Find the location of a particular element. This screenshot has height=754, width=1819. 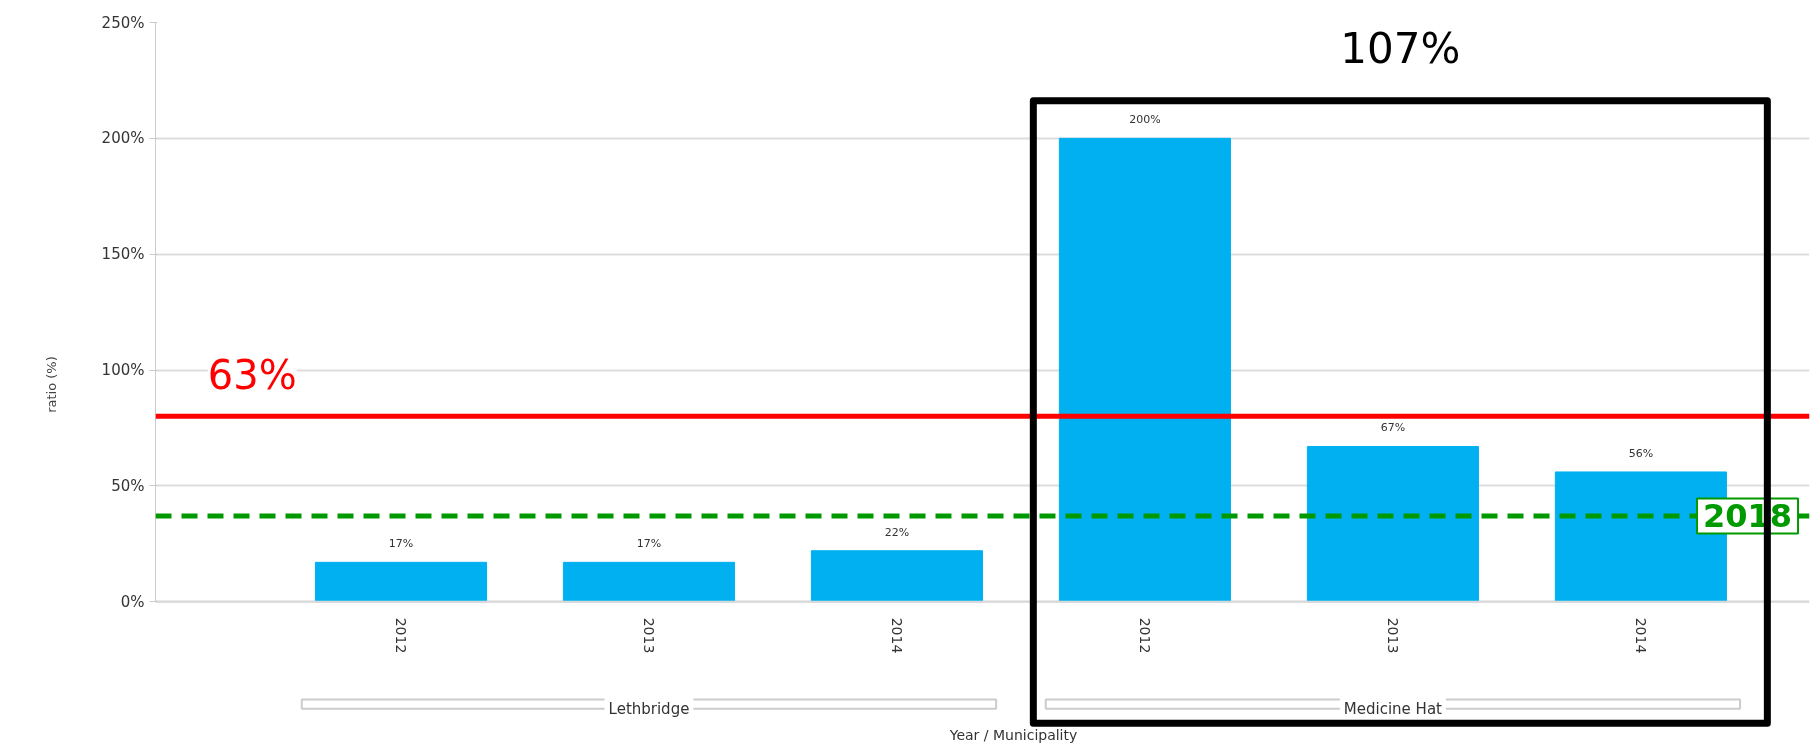

annotation: 107% is located at coordinates (1400, 48).